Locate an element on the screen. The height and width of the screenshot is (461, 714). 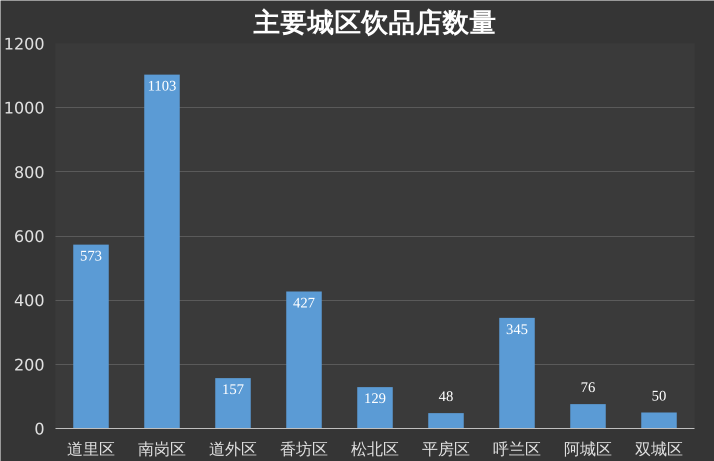
data-label: 345 is located at coordinates (517, 330).